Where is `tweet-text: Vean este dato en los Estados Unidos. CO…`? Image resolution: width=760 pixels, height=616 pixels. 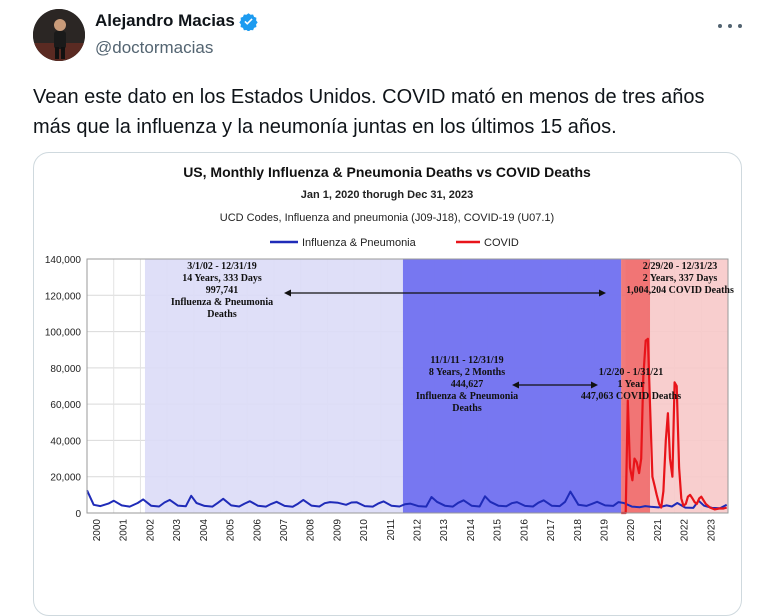 tweet-text: Vean este dato en los Estados Unidos. CO… is located at coordinates (369, 112).